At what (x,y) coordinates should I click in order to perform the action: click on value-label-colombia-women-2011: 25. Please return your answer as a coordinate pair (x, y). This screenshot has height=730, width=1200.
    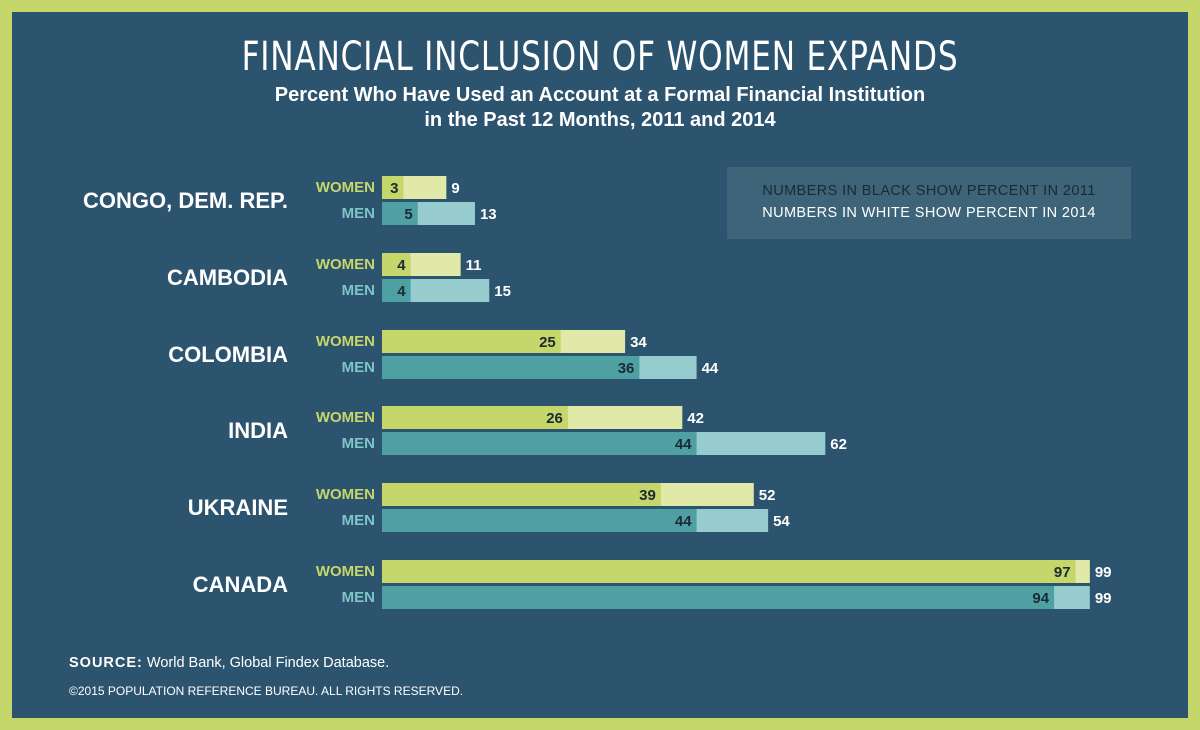
    Looking at the image, I should click on (547, 342).